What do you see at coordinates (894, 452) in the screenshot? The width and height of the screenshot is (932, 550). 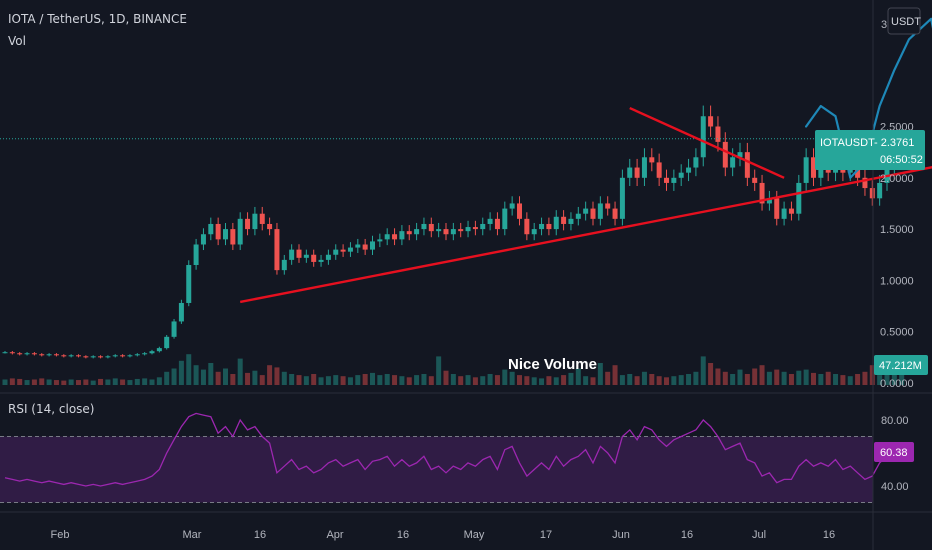 I see `rsi-badge` at bounding box center [894, 452].